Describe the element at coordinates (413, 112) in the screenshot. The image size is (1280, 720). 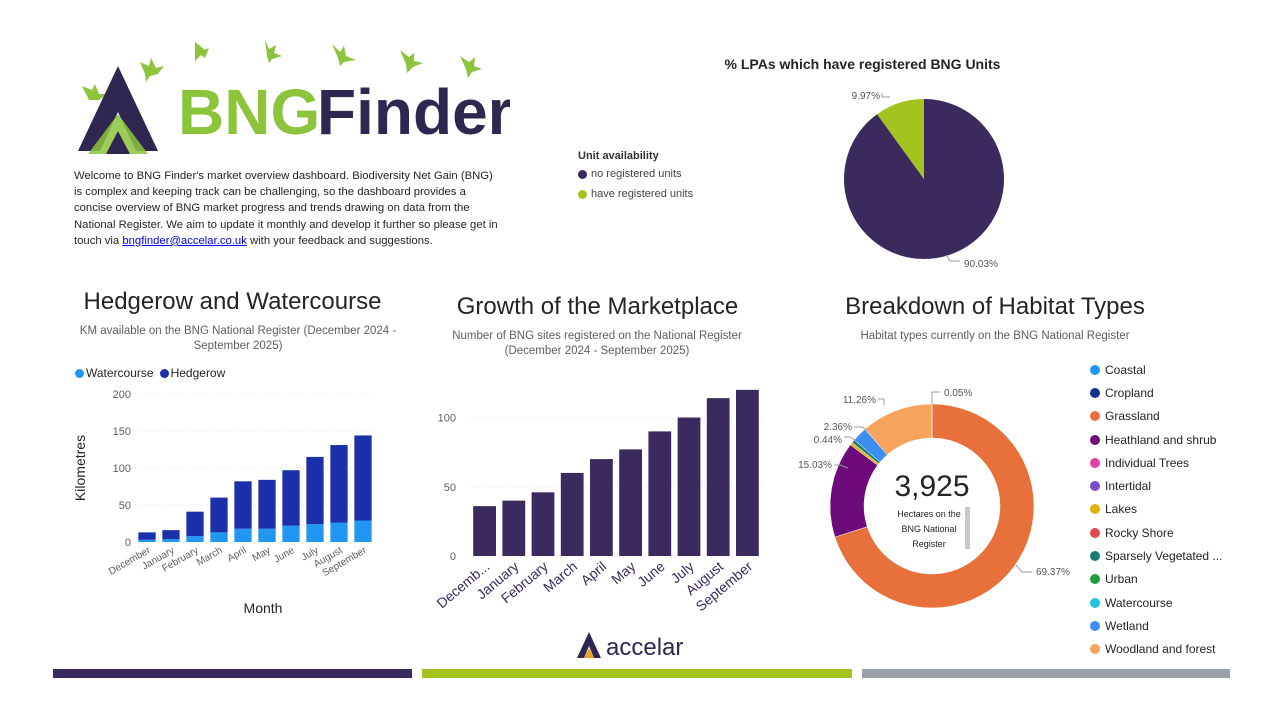
I see `logo-text-finder: Finder` at that location.